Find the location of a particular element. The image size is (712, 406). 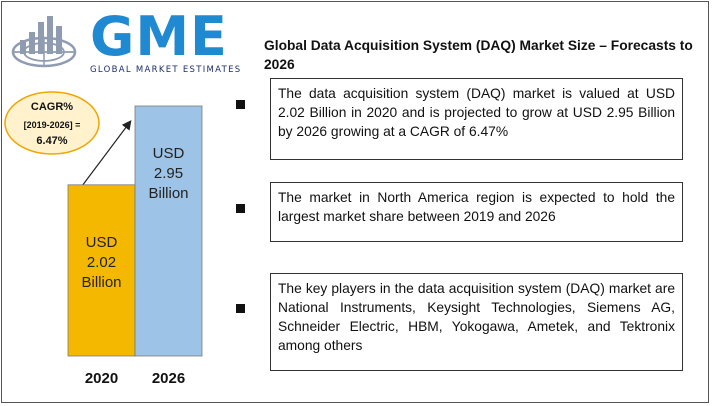

cagr-callout: CAGR% [2019-2026] = 6.47% is located at coordinates (52, 123).